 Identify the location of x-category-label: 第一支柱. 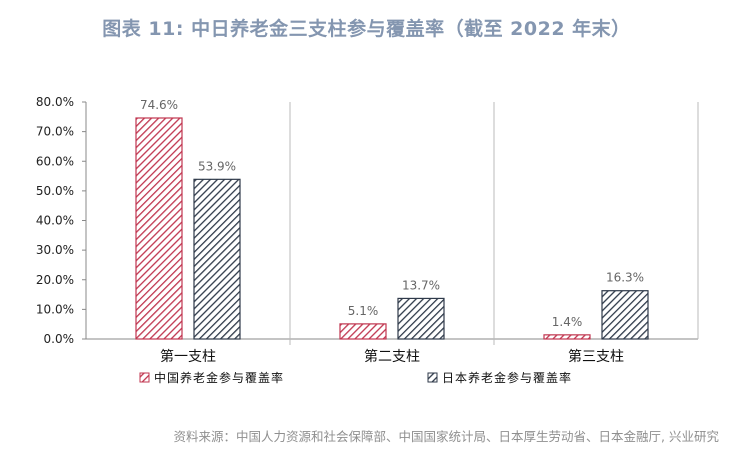
(188, 356).